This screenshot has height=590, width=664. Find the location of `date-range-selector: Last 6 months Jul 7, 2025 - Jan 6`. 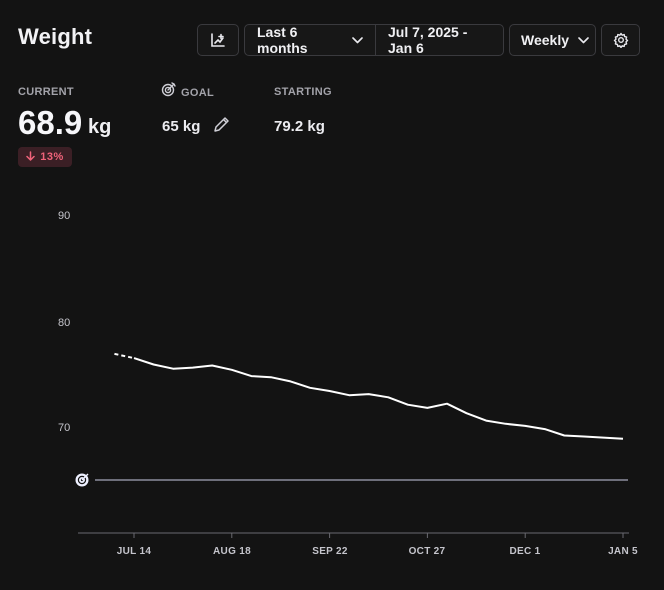

date-range-selector: Last 6 months Jul 7, 2025 - Jan 6 is located at coordinates (374, 40).